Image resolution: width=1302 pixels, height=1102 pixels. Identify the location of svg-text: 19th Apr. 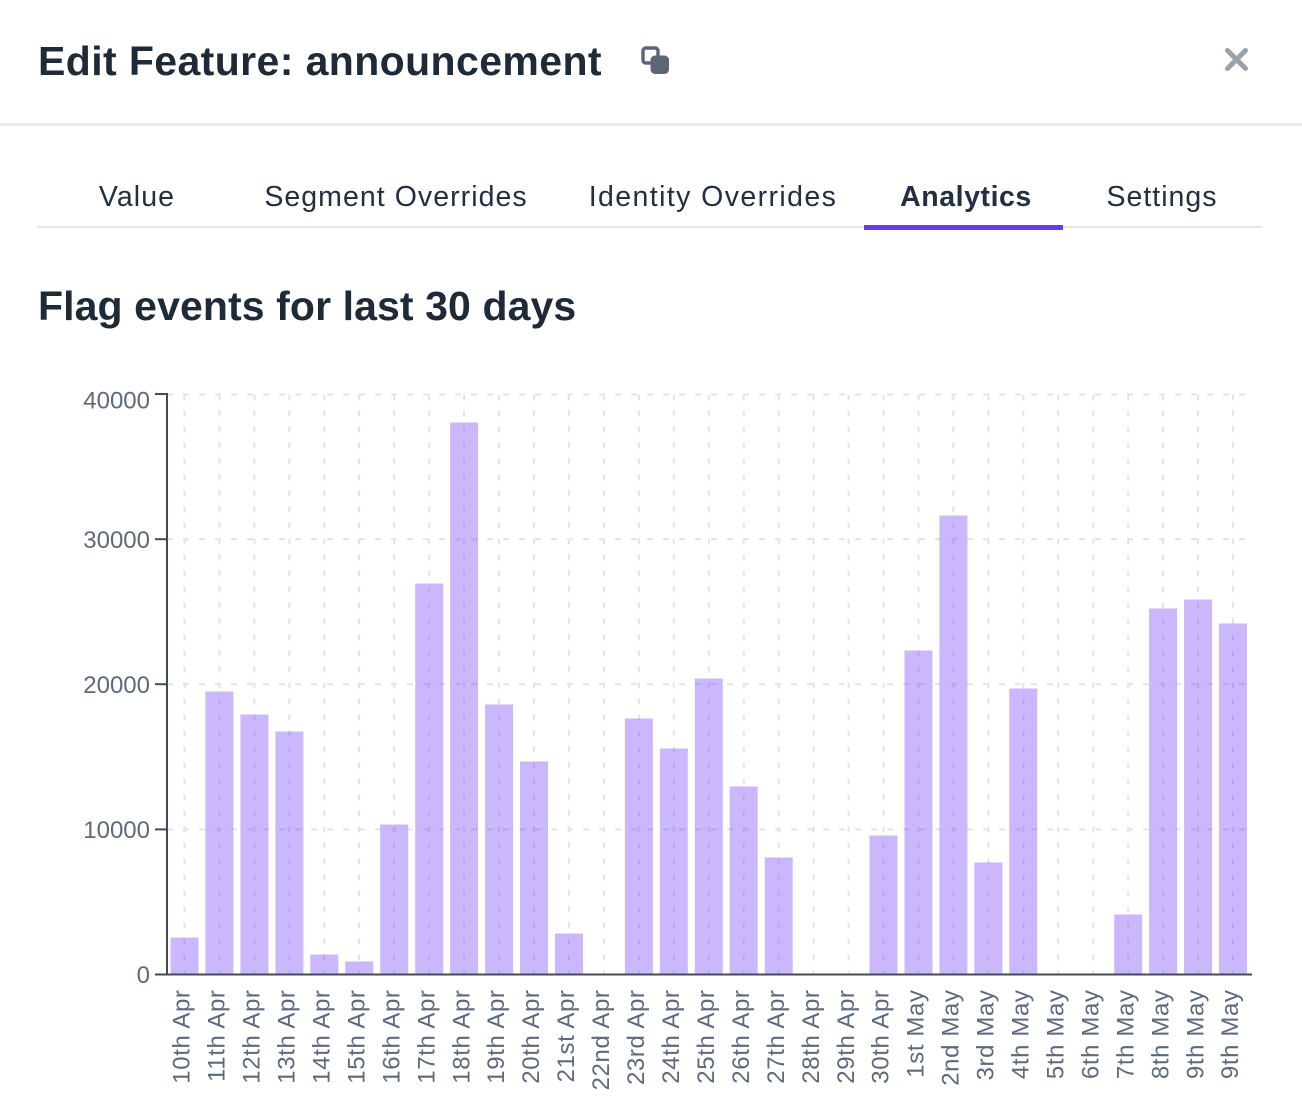
(496, 1037).